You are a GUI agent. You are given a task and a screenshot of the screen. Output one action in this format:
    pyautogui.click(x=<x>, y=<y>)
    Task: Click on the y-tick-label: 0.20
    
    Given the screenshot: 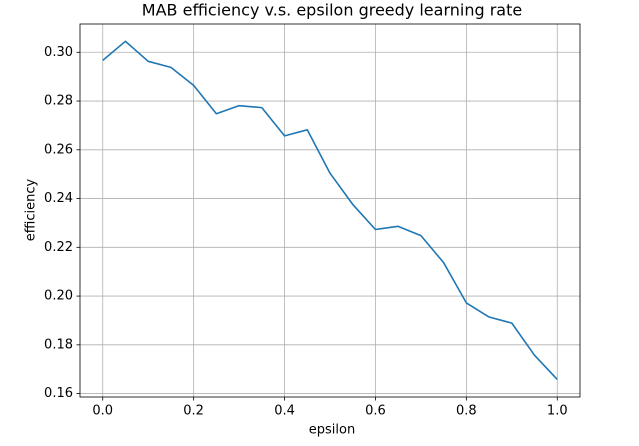 What is the action you would take?
    pyautogui.click(x=58, y=296)
    